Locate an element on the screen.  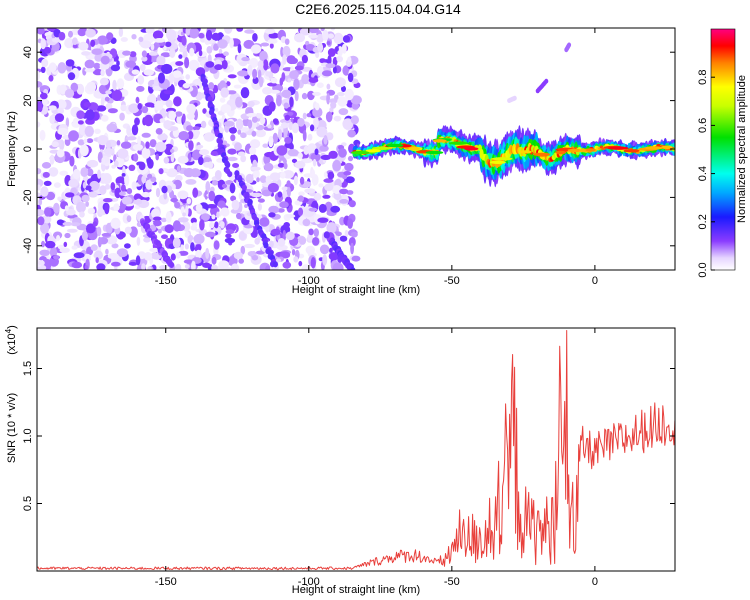
snr-xtick-label: 0 is located at coordinates (595, 582).